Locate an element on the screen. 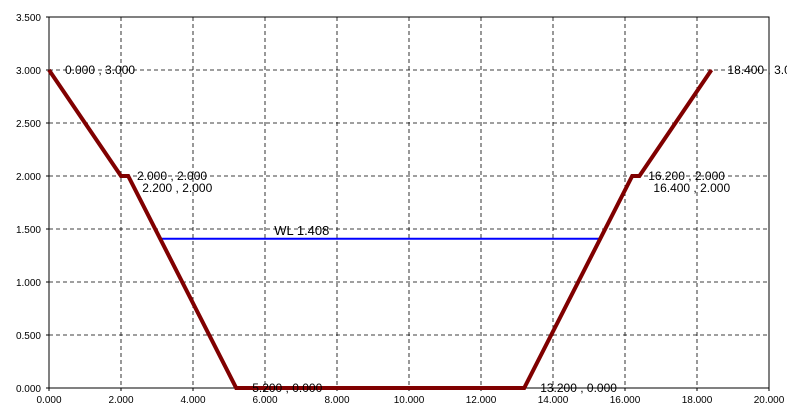  point-label: 16.200 , 2.000 is located at coordinates (686, 176).